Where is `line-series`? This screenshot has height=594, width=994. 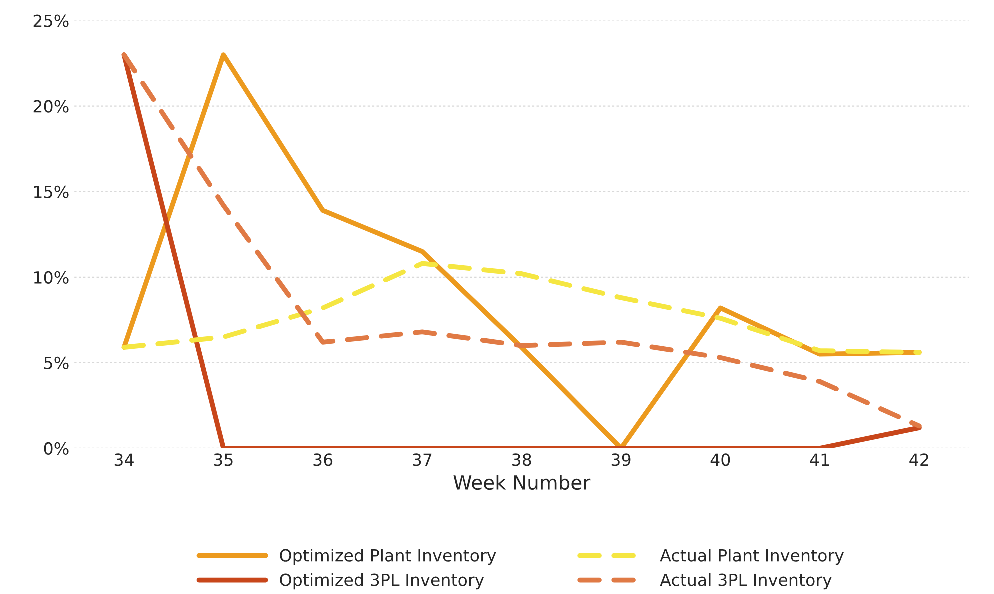
line-series is located at coordinates (522, 308).